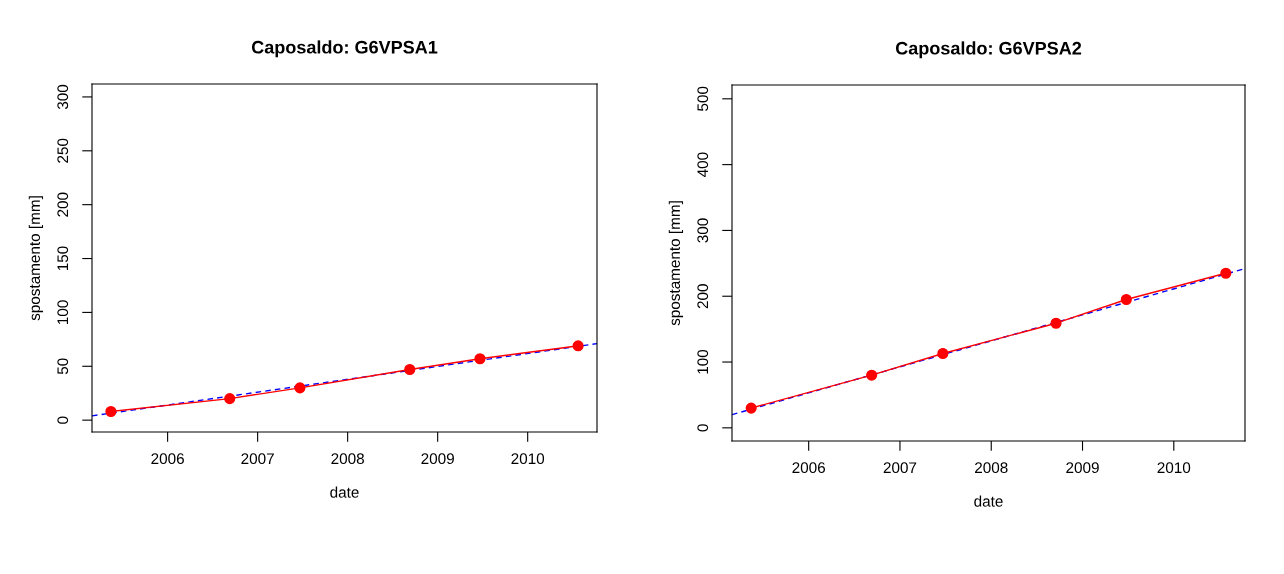 This screenshot has height=574, width=1284. Describe the element at coordinates (63, 366) in the screenshot. I see `y-tick-label: 50` at that location.